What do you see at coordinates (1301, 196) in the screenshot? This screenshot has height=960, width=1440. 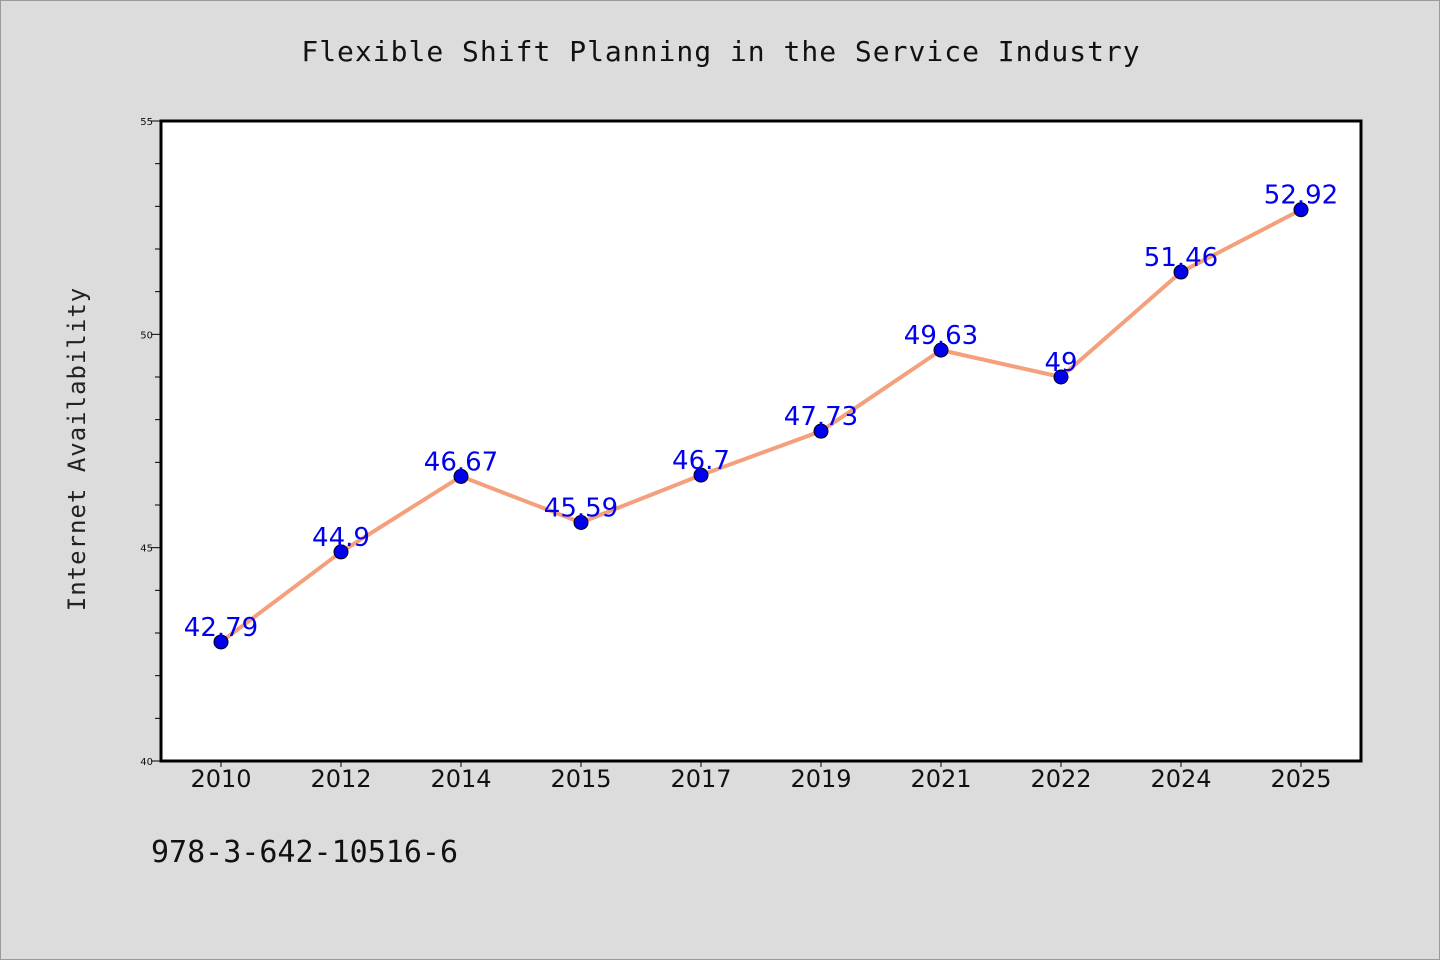 I see `data-label: 52.92` at bounding box center [1301, 196].